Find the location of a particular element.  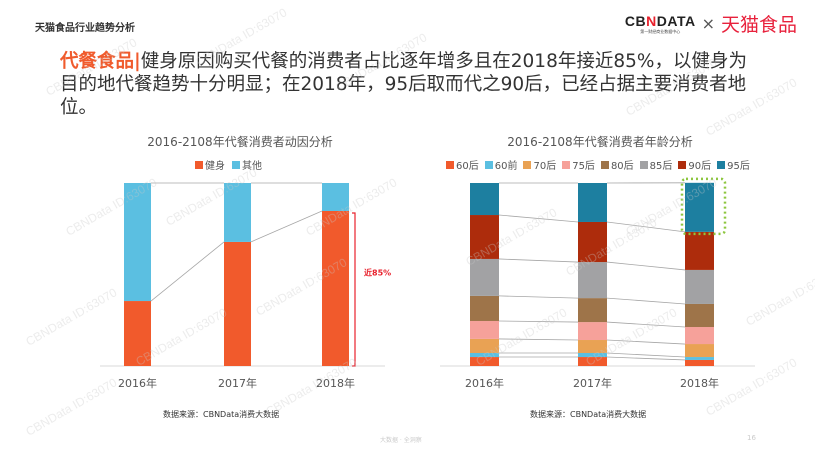

tmall-food-logo: 天猫食品 is located at coordinates (758, 25).